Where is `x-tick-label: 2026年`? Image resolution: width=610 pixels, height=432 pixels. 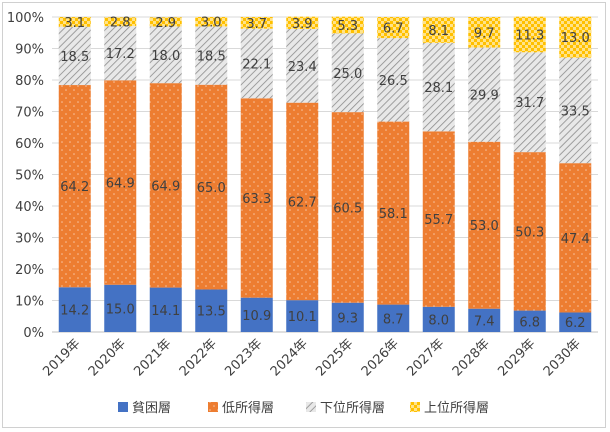 x-tick-label: 2026年 is located at coordinates (380, 357).